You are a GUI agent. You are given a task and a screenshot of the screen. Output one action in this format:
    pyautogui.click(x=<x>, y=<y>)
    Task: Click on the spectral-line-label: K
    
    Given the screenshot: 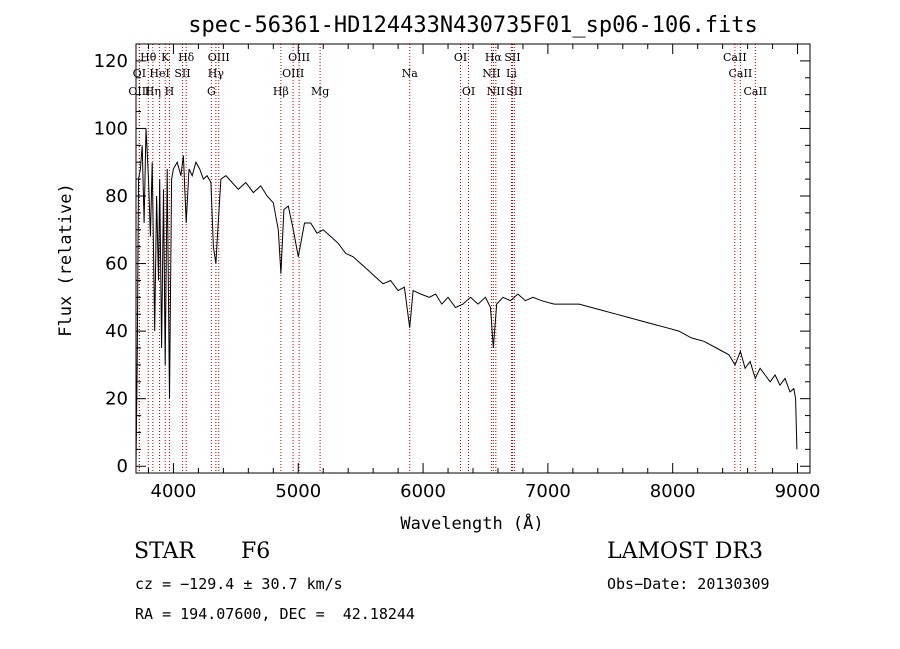 What is the action you would take?
    pyautogui.click(x=165, y=57)
    